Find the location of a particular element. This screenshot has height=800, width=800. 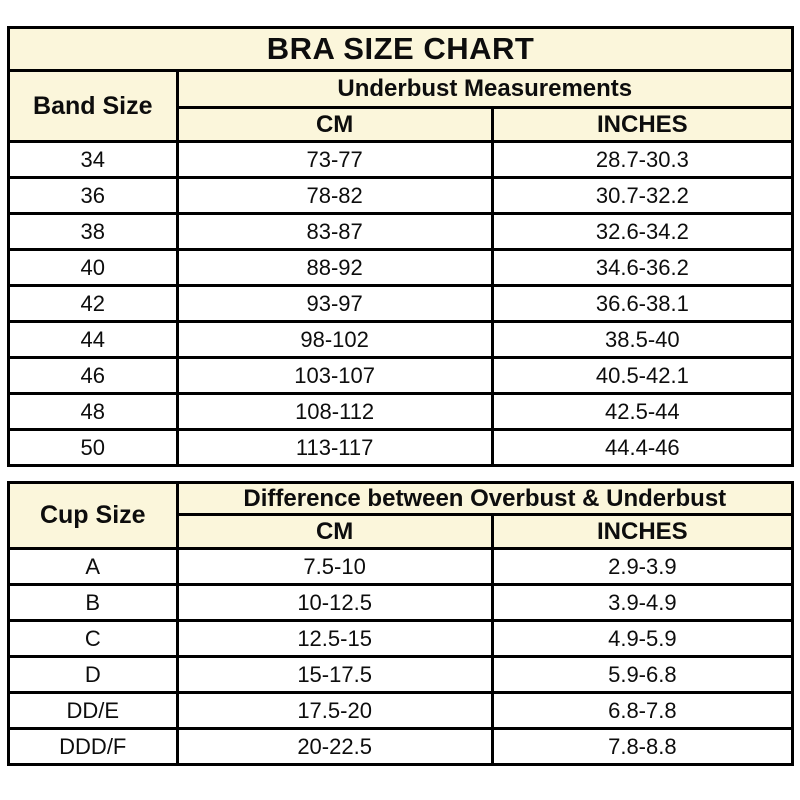

underbust-measurements-header: Underbust Measurements is located at coordinates (485, 89).